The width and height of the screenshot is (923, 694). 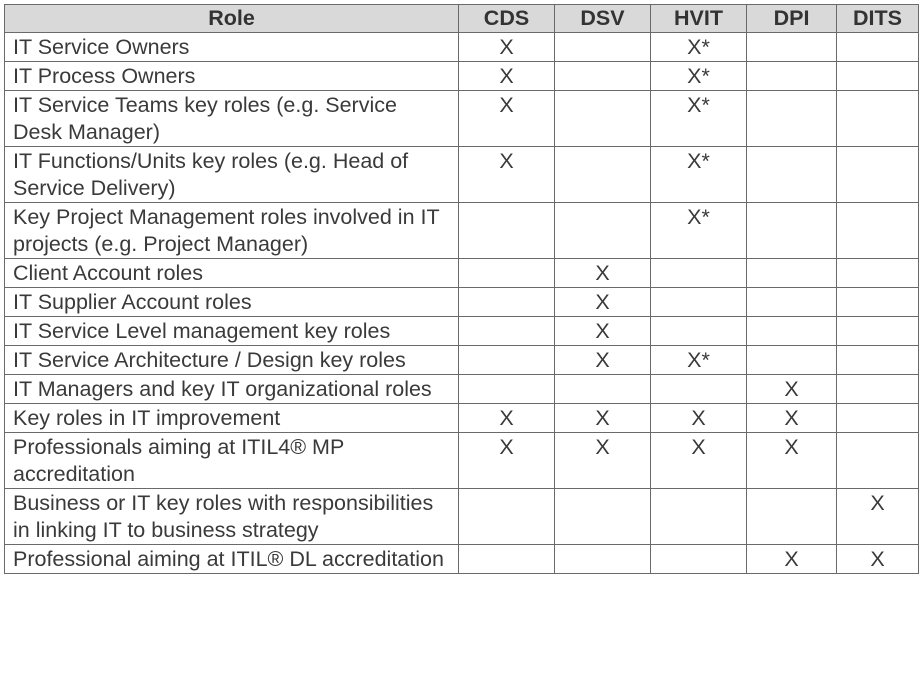 I want to click on table-row: Key roles in IT improvement X X X X, so click(x=461, y=418).